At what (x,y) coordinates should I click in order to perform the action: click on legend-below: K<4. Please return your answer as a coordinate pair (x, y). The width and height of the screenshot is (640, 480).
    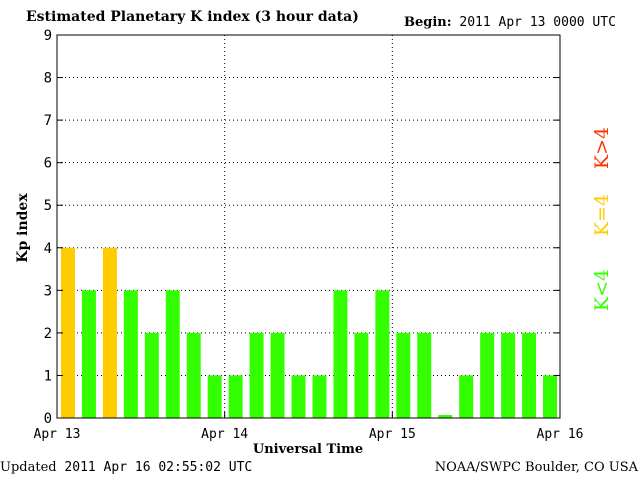
    Looking at the image, I should click on (602, 290).